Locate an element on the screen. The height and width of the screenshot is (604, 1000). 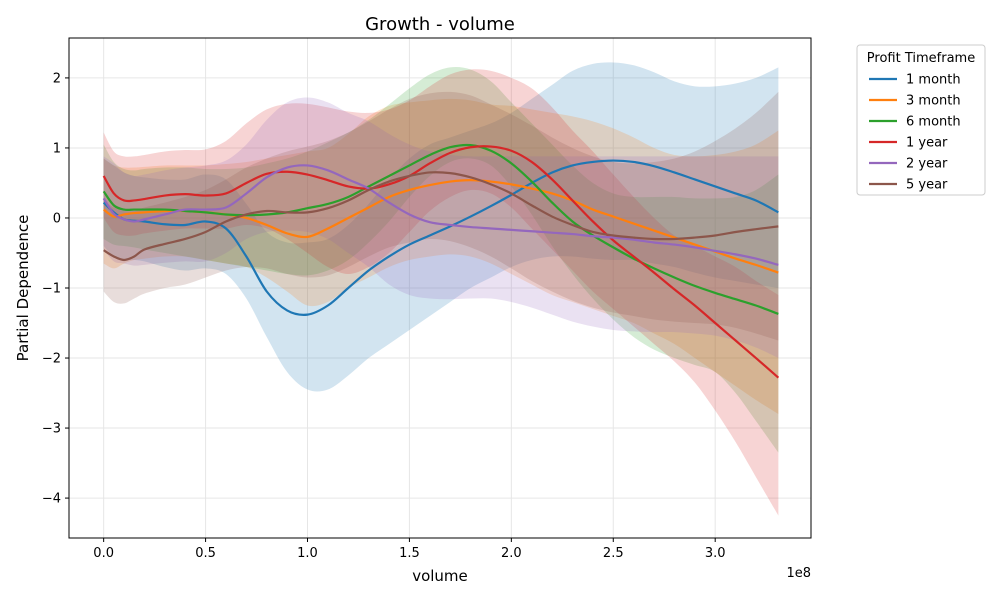
x-tick-label: 1.5 is located at coordinates (409, 553).